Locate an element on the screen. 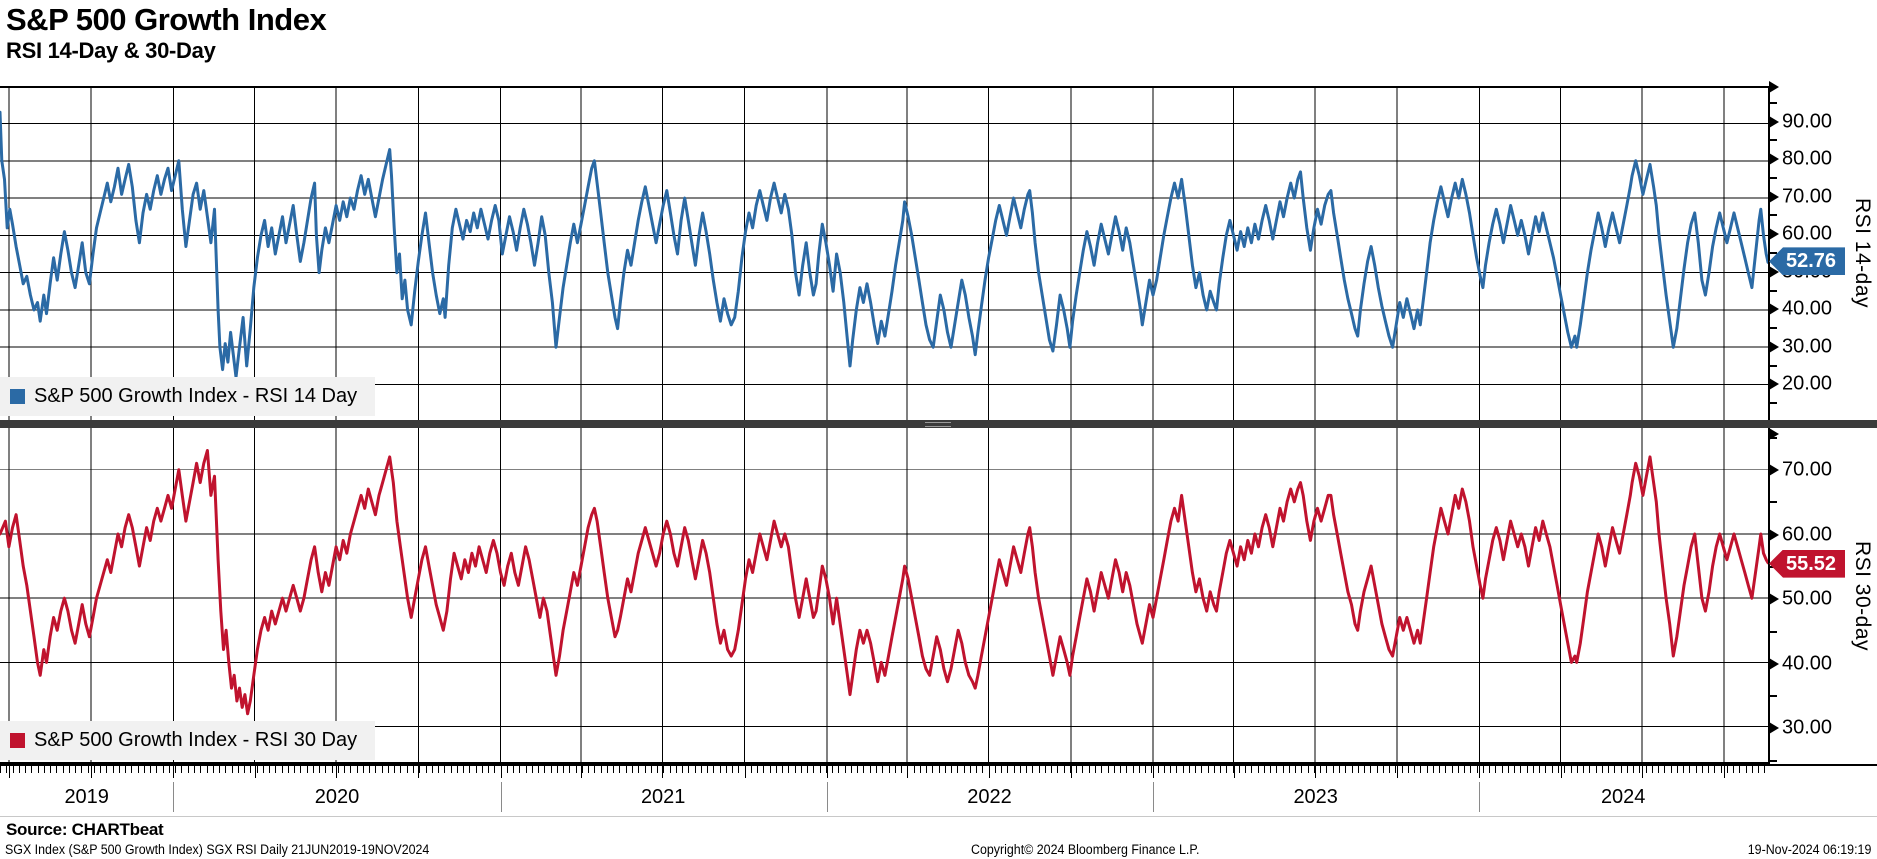 The width and height of the screenshot is (1877, 859). year-separator is located at coordinates (174, 797).